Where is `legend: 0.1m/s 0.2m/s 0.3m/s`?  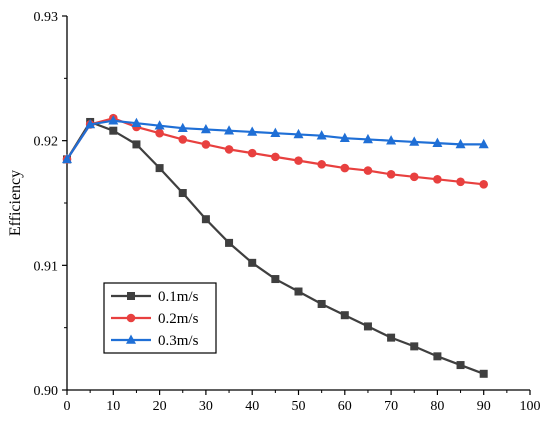
legend: 0.1m/s 0.2m/s 0.3m/s is located at coordinates (160, 318).